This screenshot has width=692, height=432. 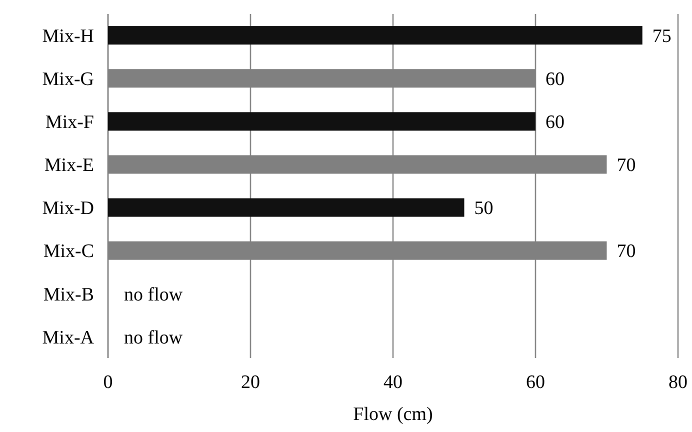 What do you see at coordinates (69, 165) in the screenshot?
I see `y-tick-label: Mix-E` at bounding box center [69, 165].